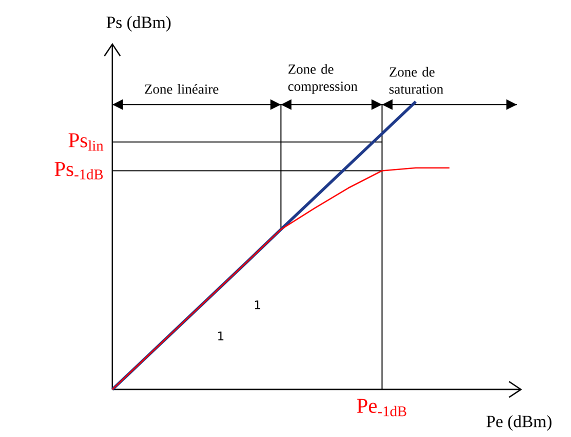 The width and height of the screenshot is (571, 437). What do you see at coordinates (138, 24) in the screenshot?
I see `y-axis-title: Ps (dBm)` at bounding box center [138, 24].